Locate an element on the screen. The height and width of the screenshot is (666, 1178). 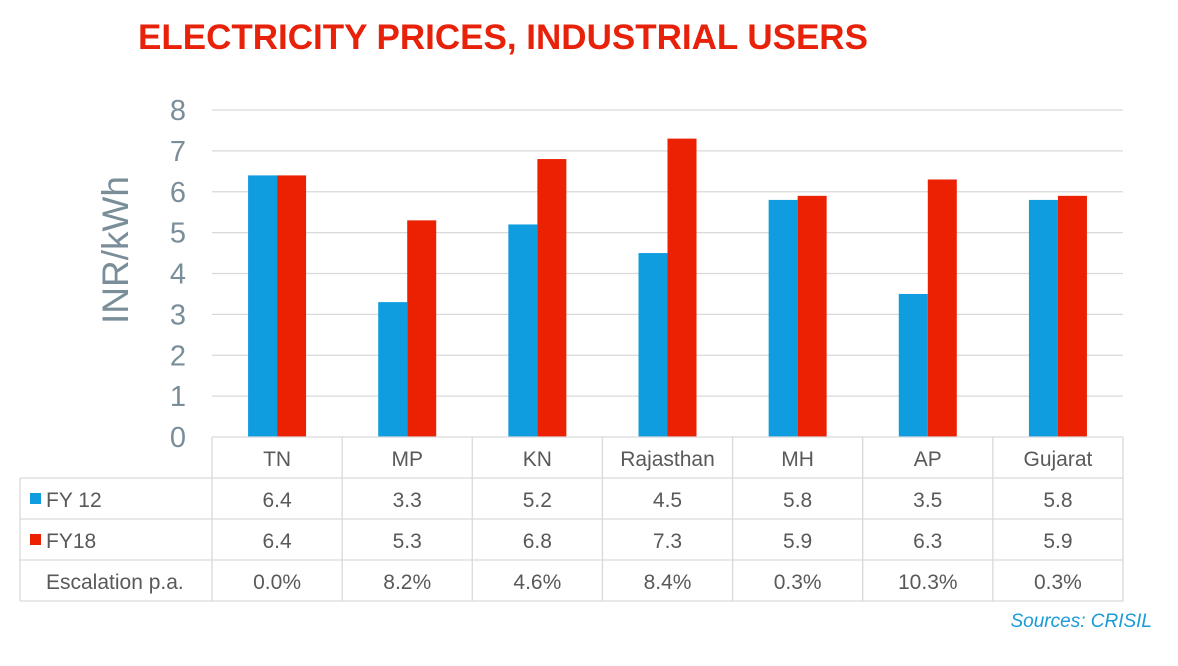
chart-title: ELECTRICITY PRICES, INDUSTRIAL USERS is located at coordinates (503, 37).